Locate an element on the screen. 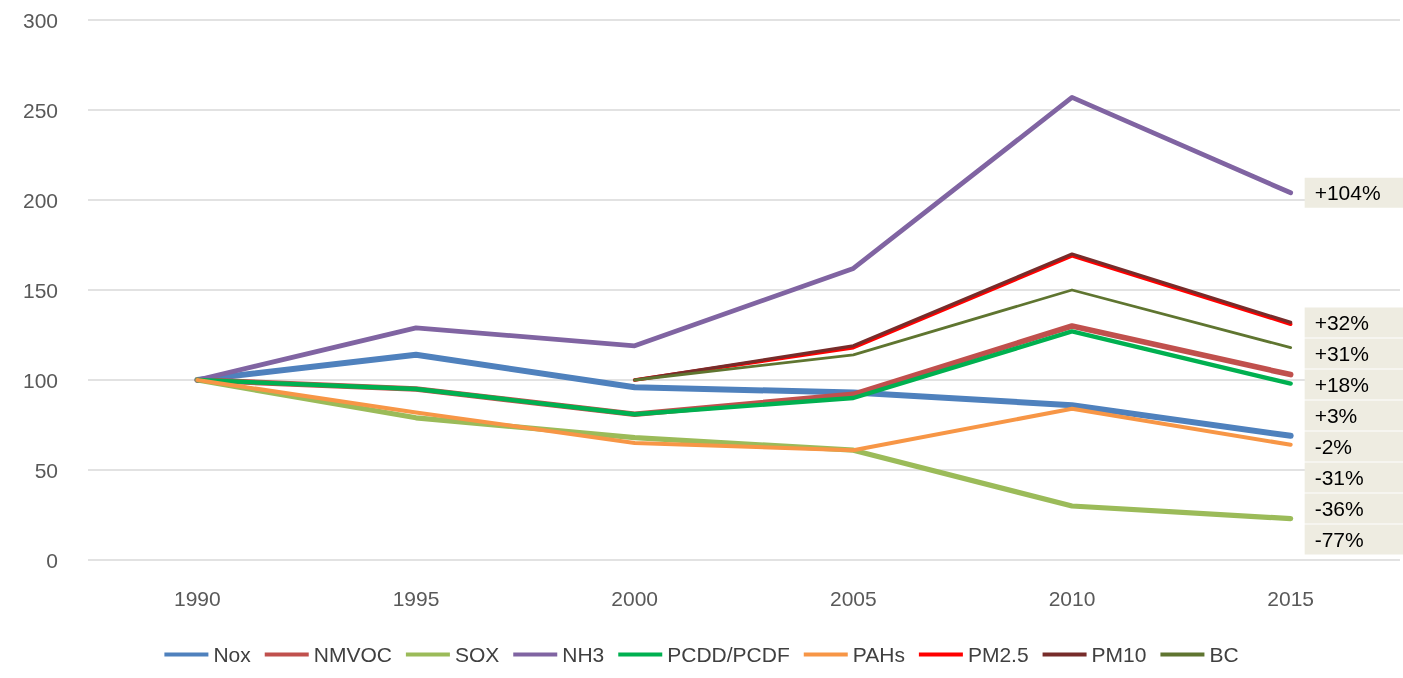 This screenshot has width=1403, height=678. x-tick-label: 2015 is located at coordinates (1291, 598).